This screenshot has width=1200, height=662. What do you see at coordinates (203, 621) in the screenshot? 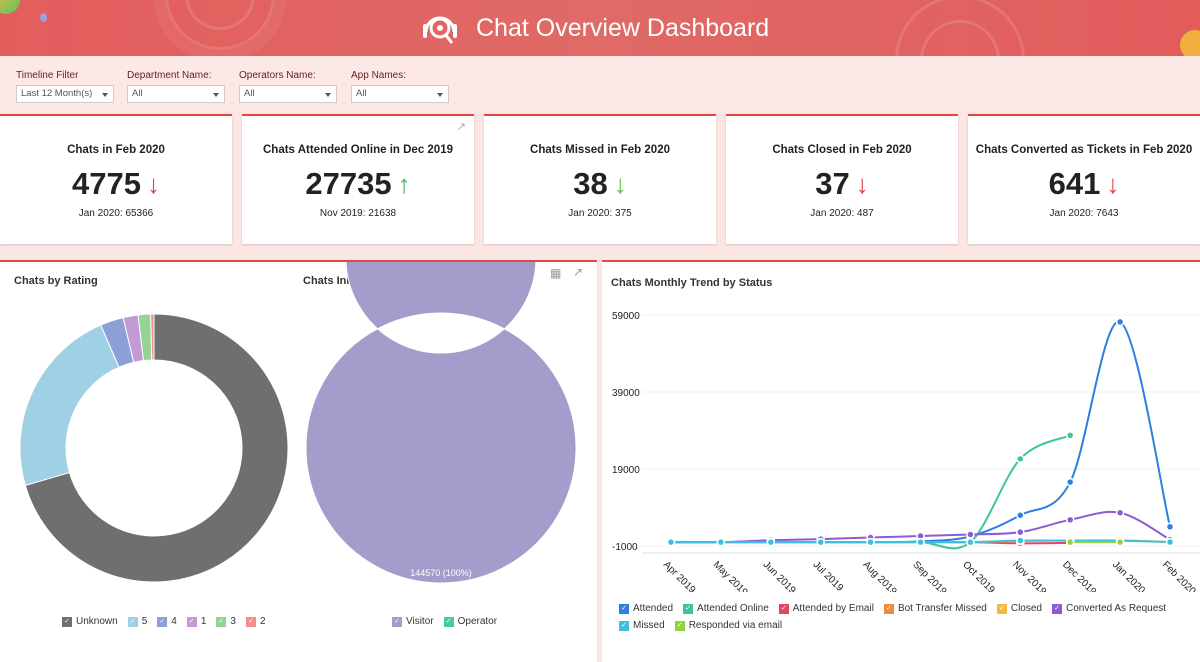
I see `legend-label: 1` at bounding box center [203, 621].